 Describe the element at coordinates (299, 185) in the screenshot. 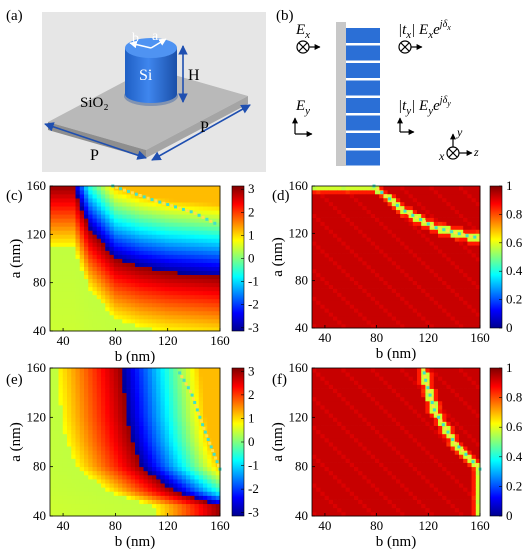

I see `y-tick-label: 160` at that location.